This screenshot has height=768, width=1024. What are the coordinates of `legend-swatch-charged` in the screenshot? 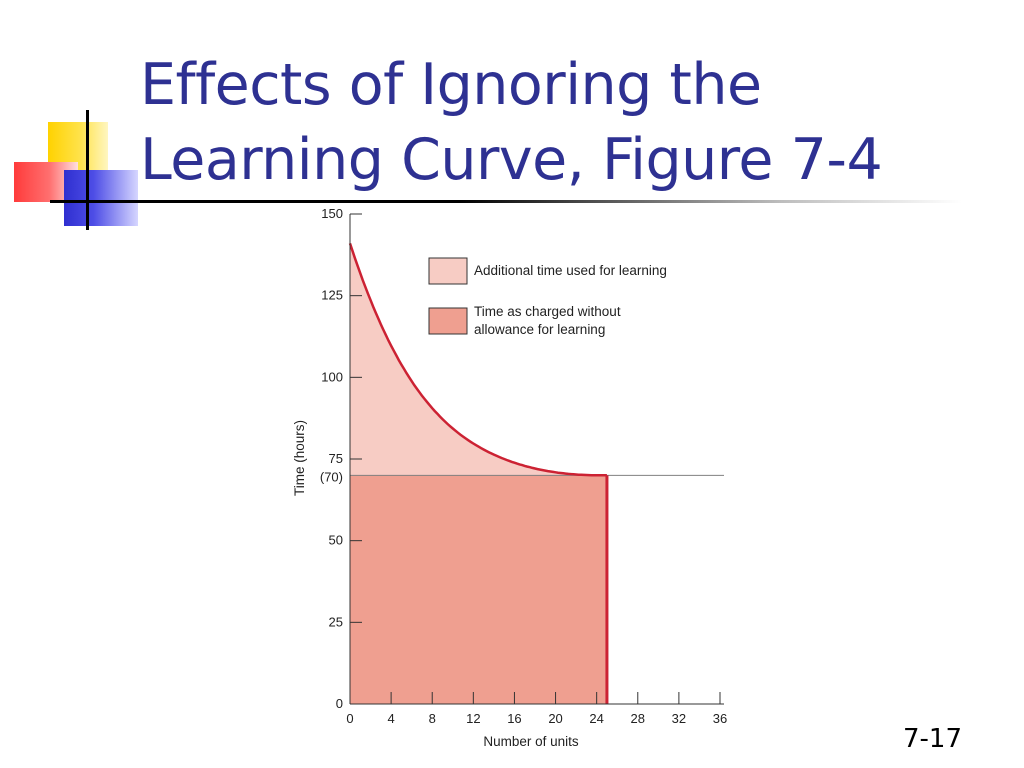 It's located at (448, 321).